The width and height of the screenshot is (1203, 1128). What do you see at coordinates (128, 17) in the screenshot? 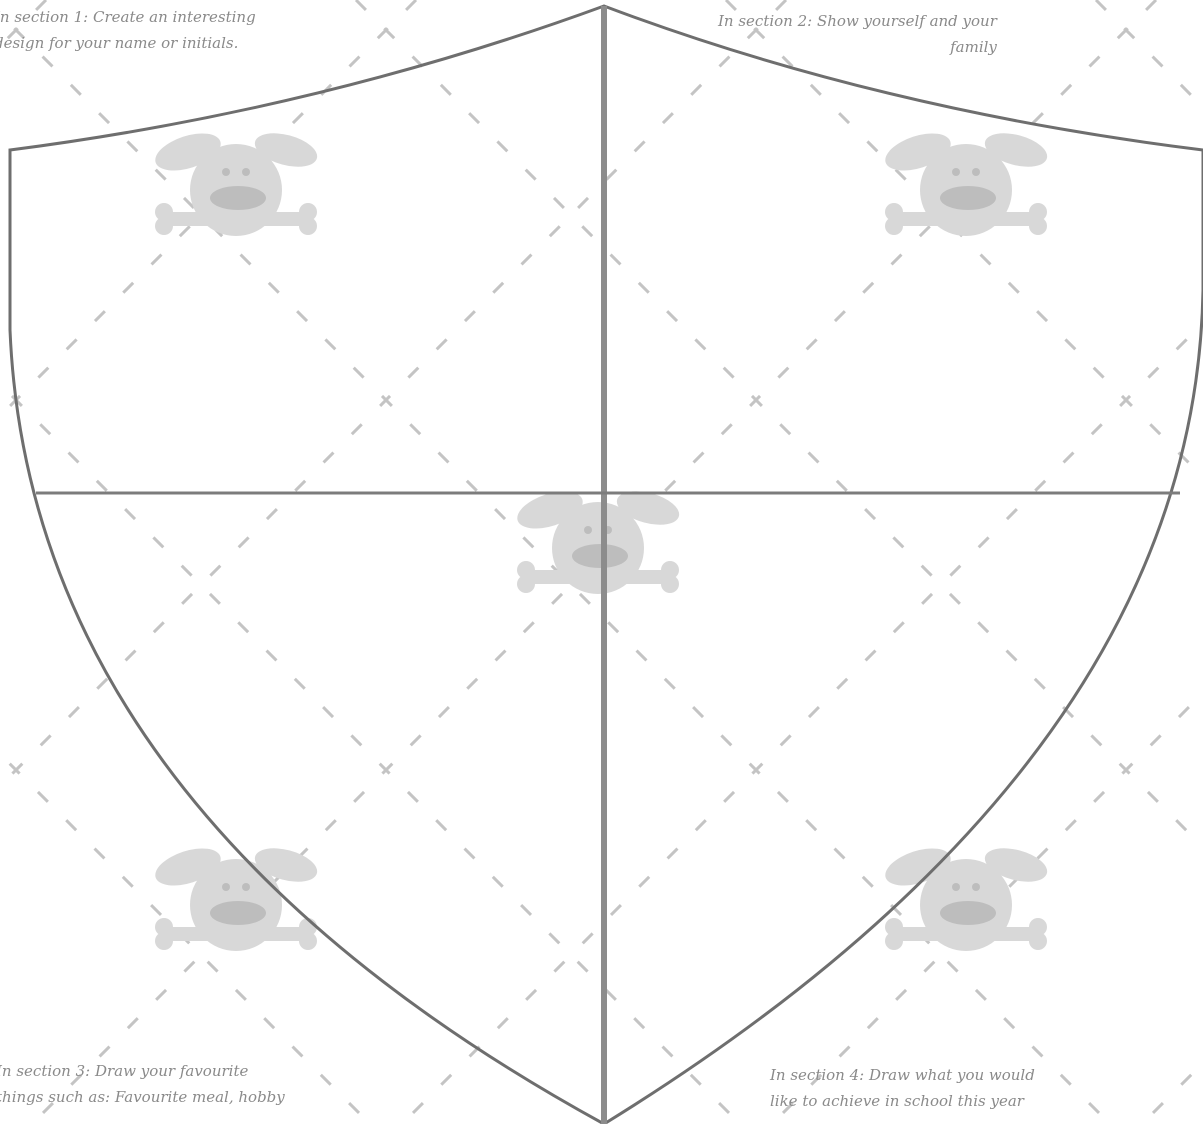
I see `section-1-instruction-line-1: In section 1: Create an interesting` at bounding box center [128, 17].